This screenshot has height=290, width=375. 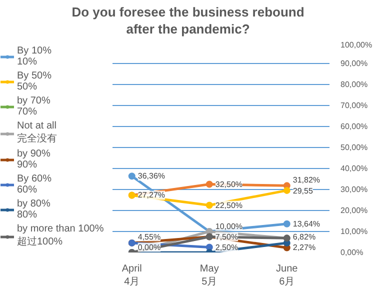 What do you see at coordinates (304, 247) in the screenshot?
I see `data-label: 2,27%` at bounding box center [304, 247].